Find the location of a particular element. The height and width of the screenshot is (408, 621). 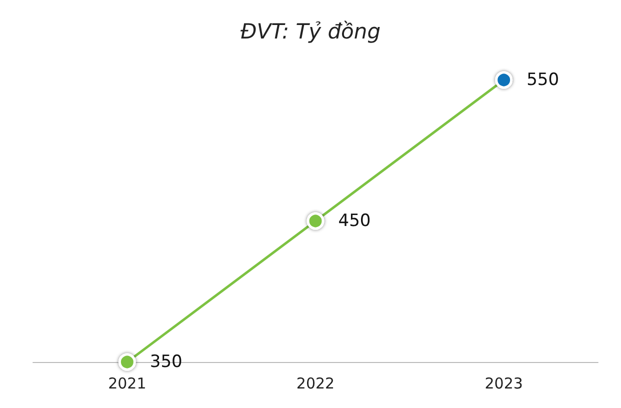

x-tick-label: 2022 is located at coordinates (315, 383).